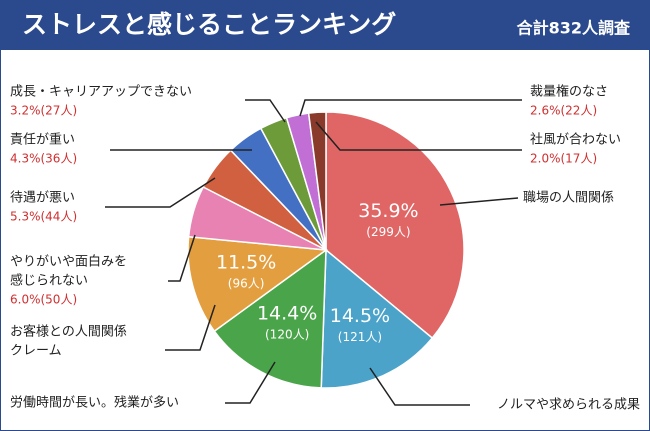  Describe the element at coordinates (94, 403) in the screenshot. I see `category-label: 労働時間が長い。残業が多い` at that location.